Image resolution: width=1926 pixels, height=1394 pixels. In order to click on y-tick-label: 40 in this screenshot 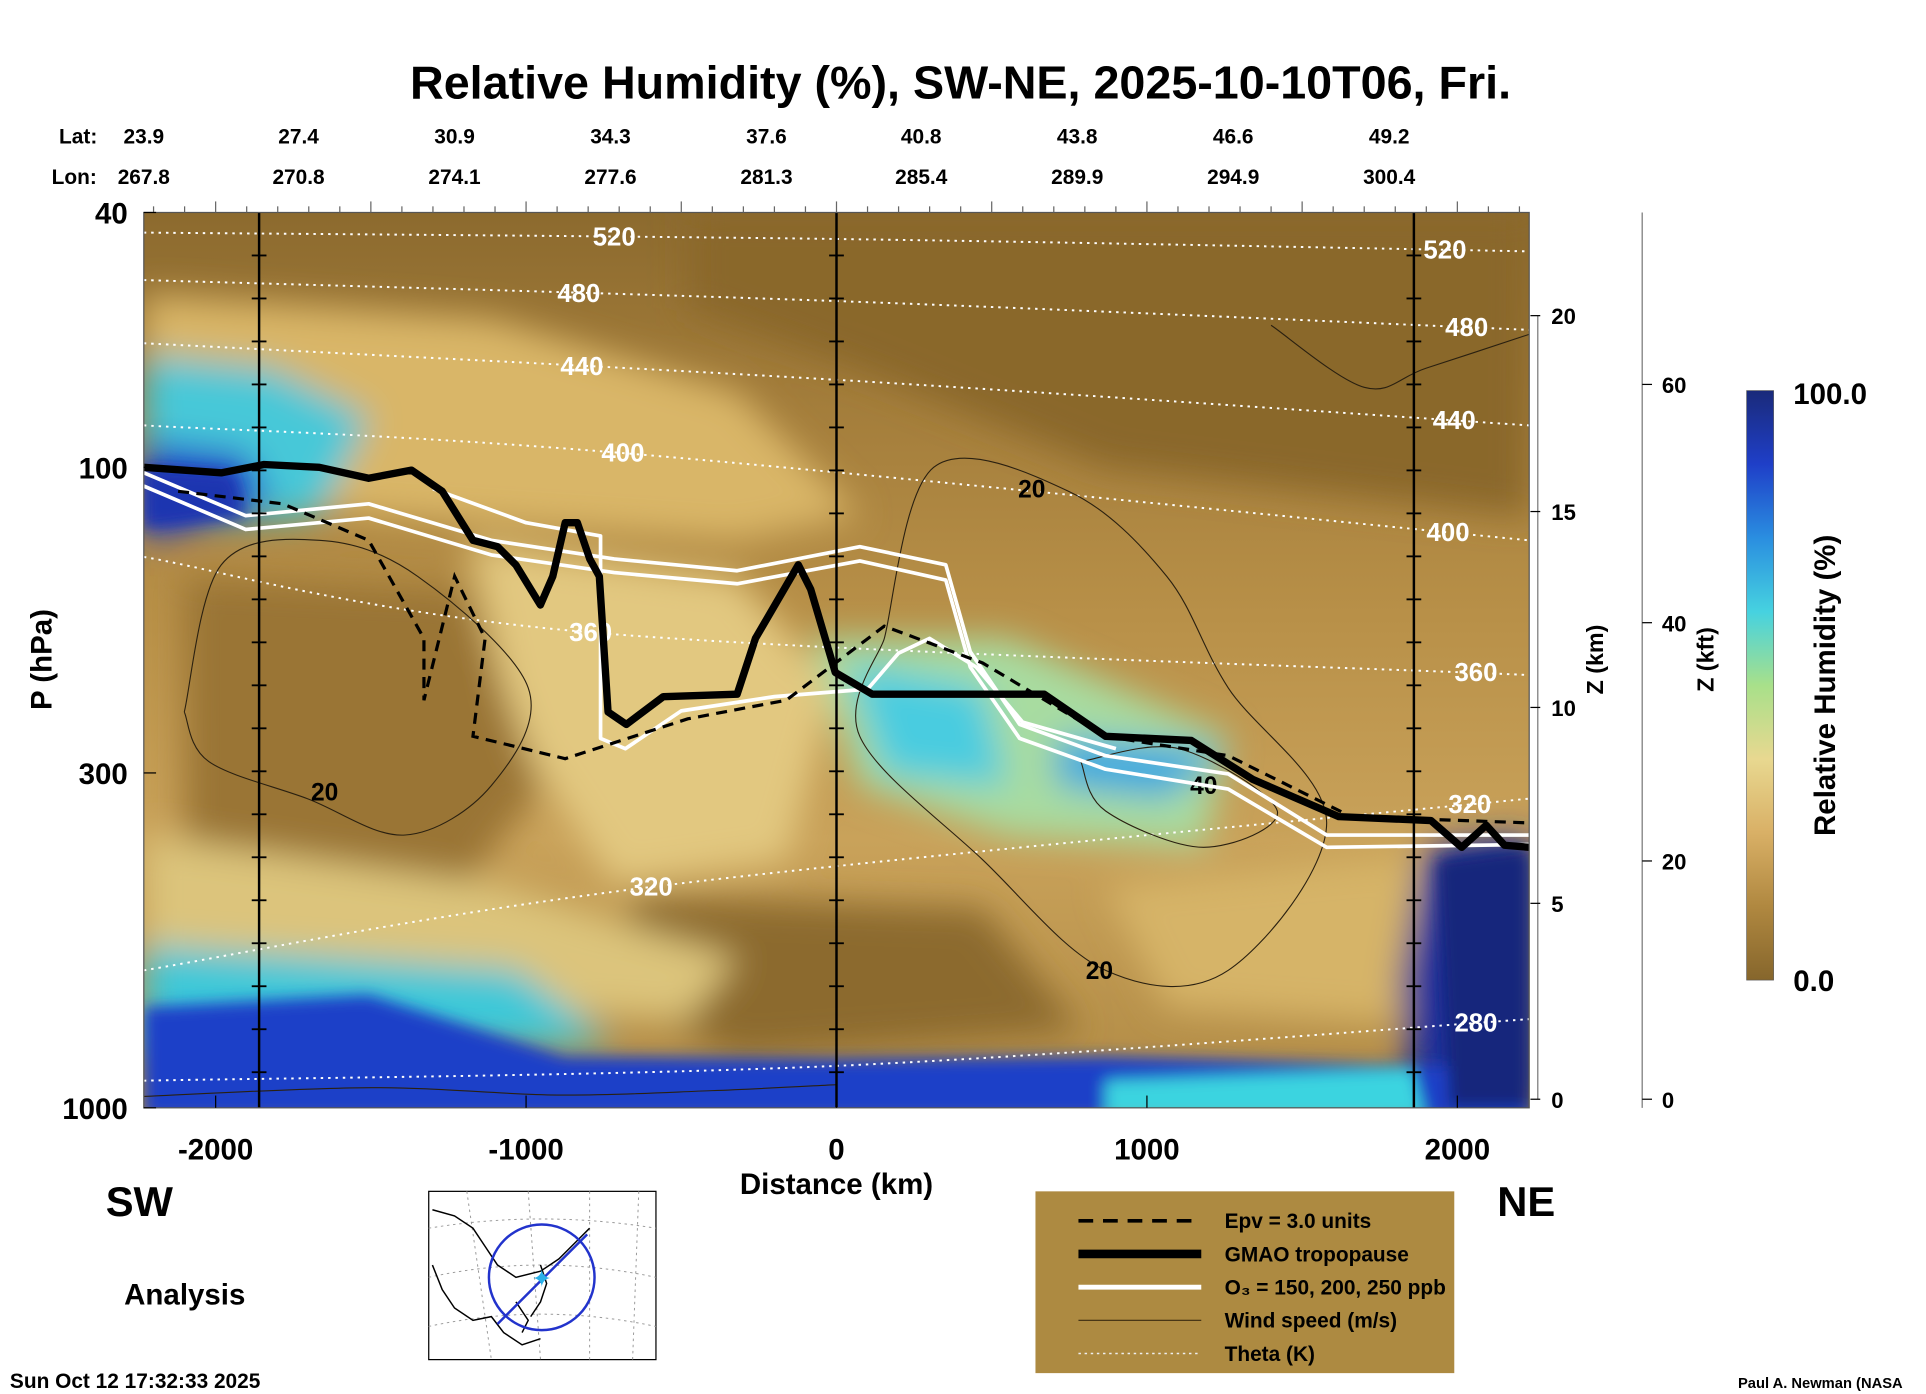, I will do `click(111, 214)`.